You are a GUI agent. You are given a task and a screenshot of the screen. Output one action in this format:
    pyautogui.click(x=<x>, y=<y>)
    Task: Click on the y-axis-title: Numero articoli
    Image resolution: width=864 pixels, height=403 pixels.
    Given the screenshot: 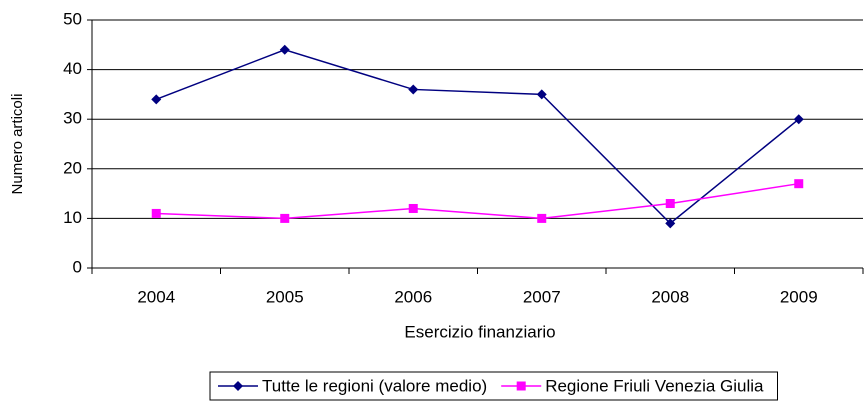 What is the action you would take?
    pyautogui.click(x=17, y=144)
    